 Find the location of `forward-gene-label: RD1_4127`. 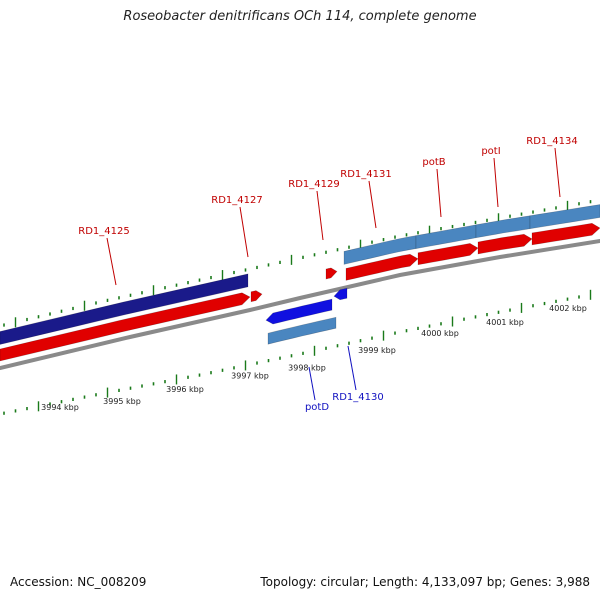

forward-gene-label: RD1_4127 is located at coordinates (236, 200).